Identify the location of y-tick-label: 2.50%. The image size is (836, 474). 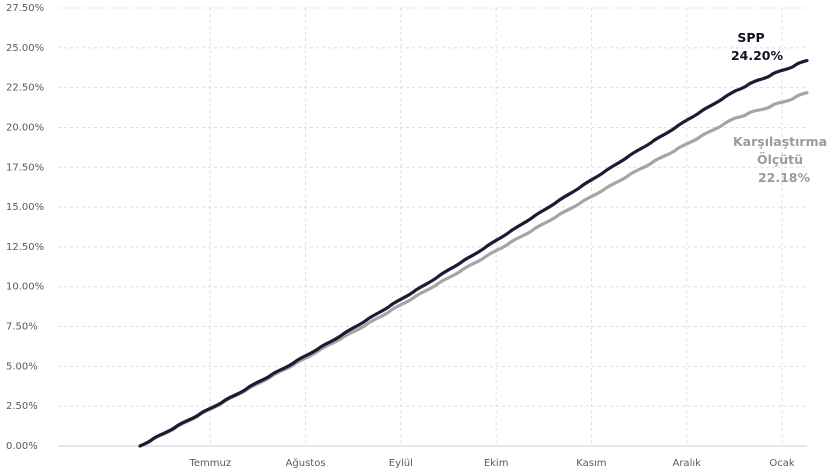
(22, 406).